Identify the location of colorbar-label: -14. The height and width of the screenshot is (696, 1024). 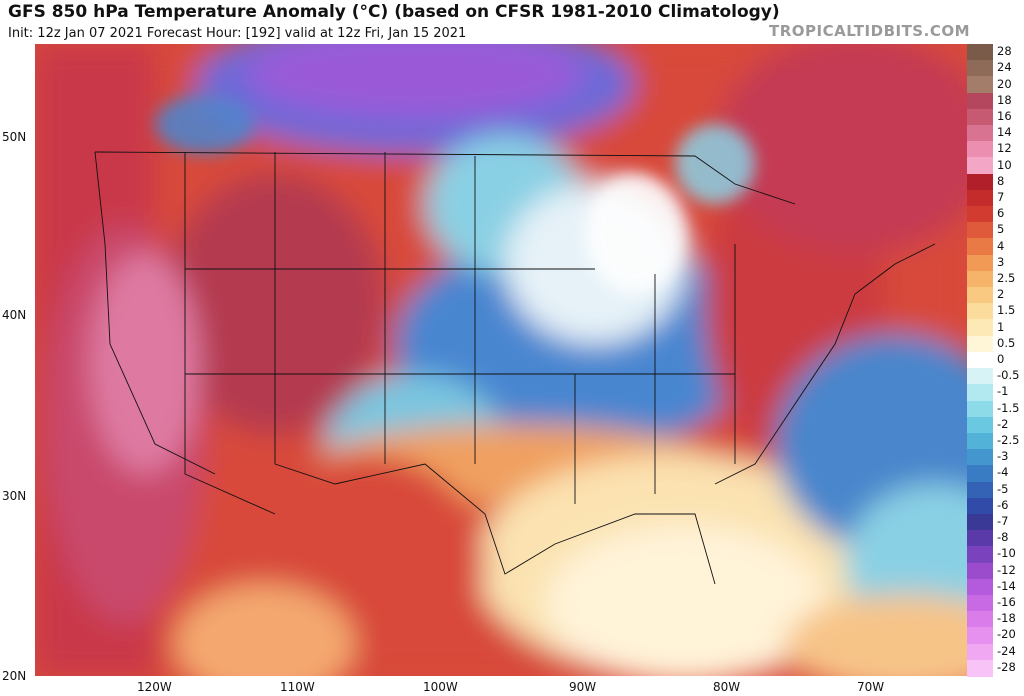
(1006, 585).